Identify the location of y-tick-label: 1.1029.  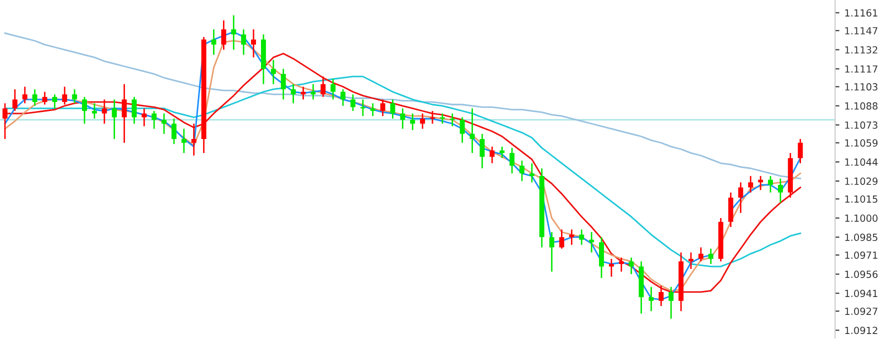
(861, 181).